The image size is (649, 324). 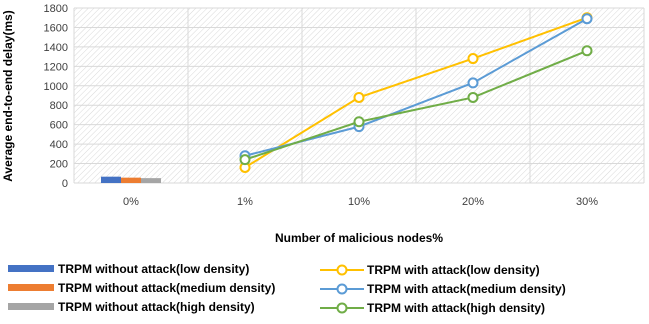 I want to click on y-tick-label: 1600, so click(x=56, y=28).